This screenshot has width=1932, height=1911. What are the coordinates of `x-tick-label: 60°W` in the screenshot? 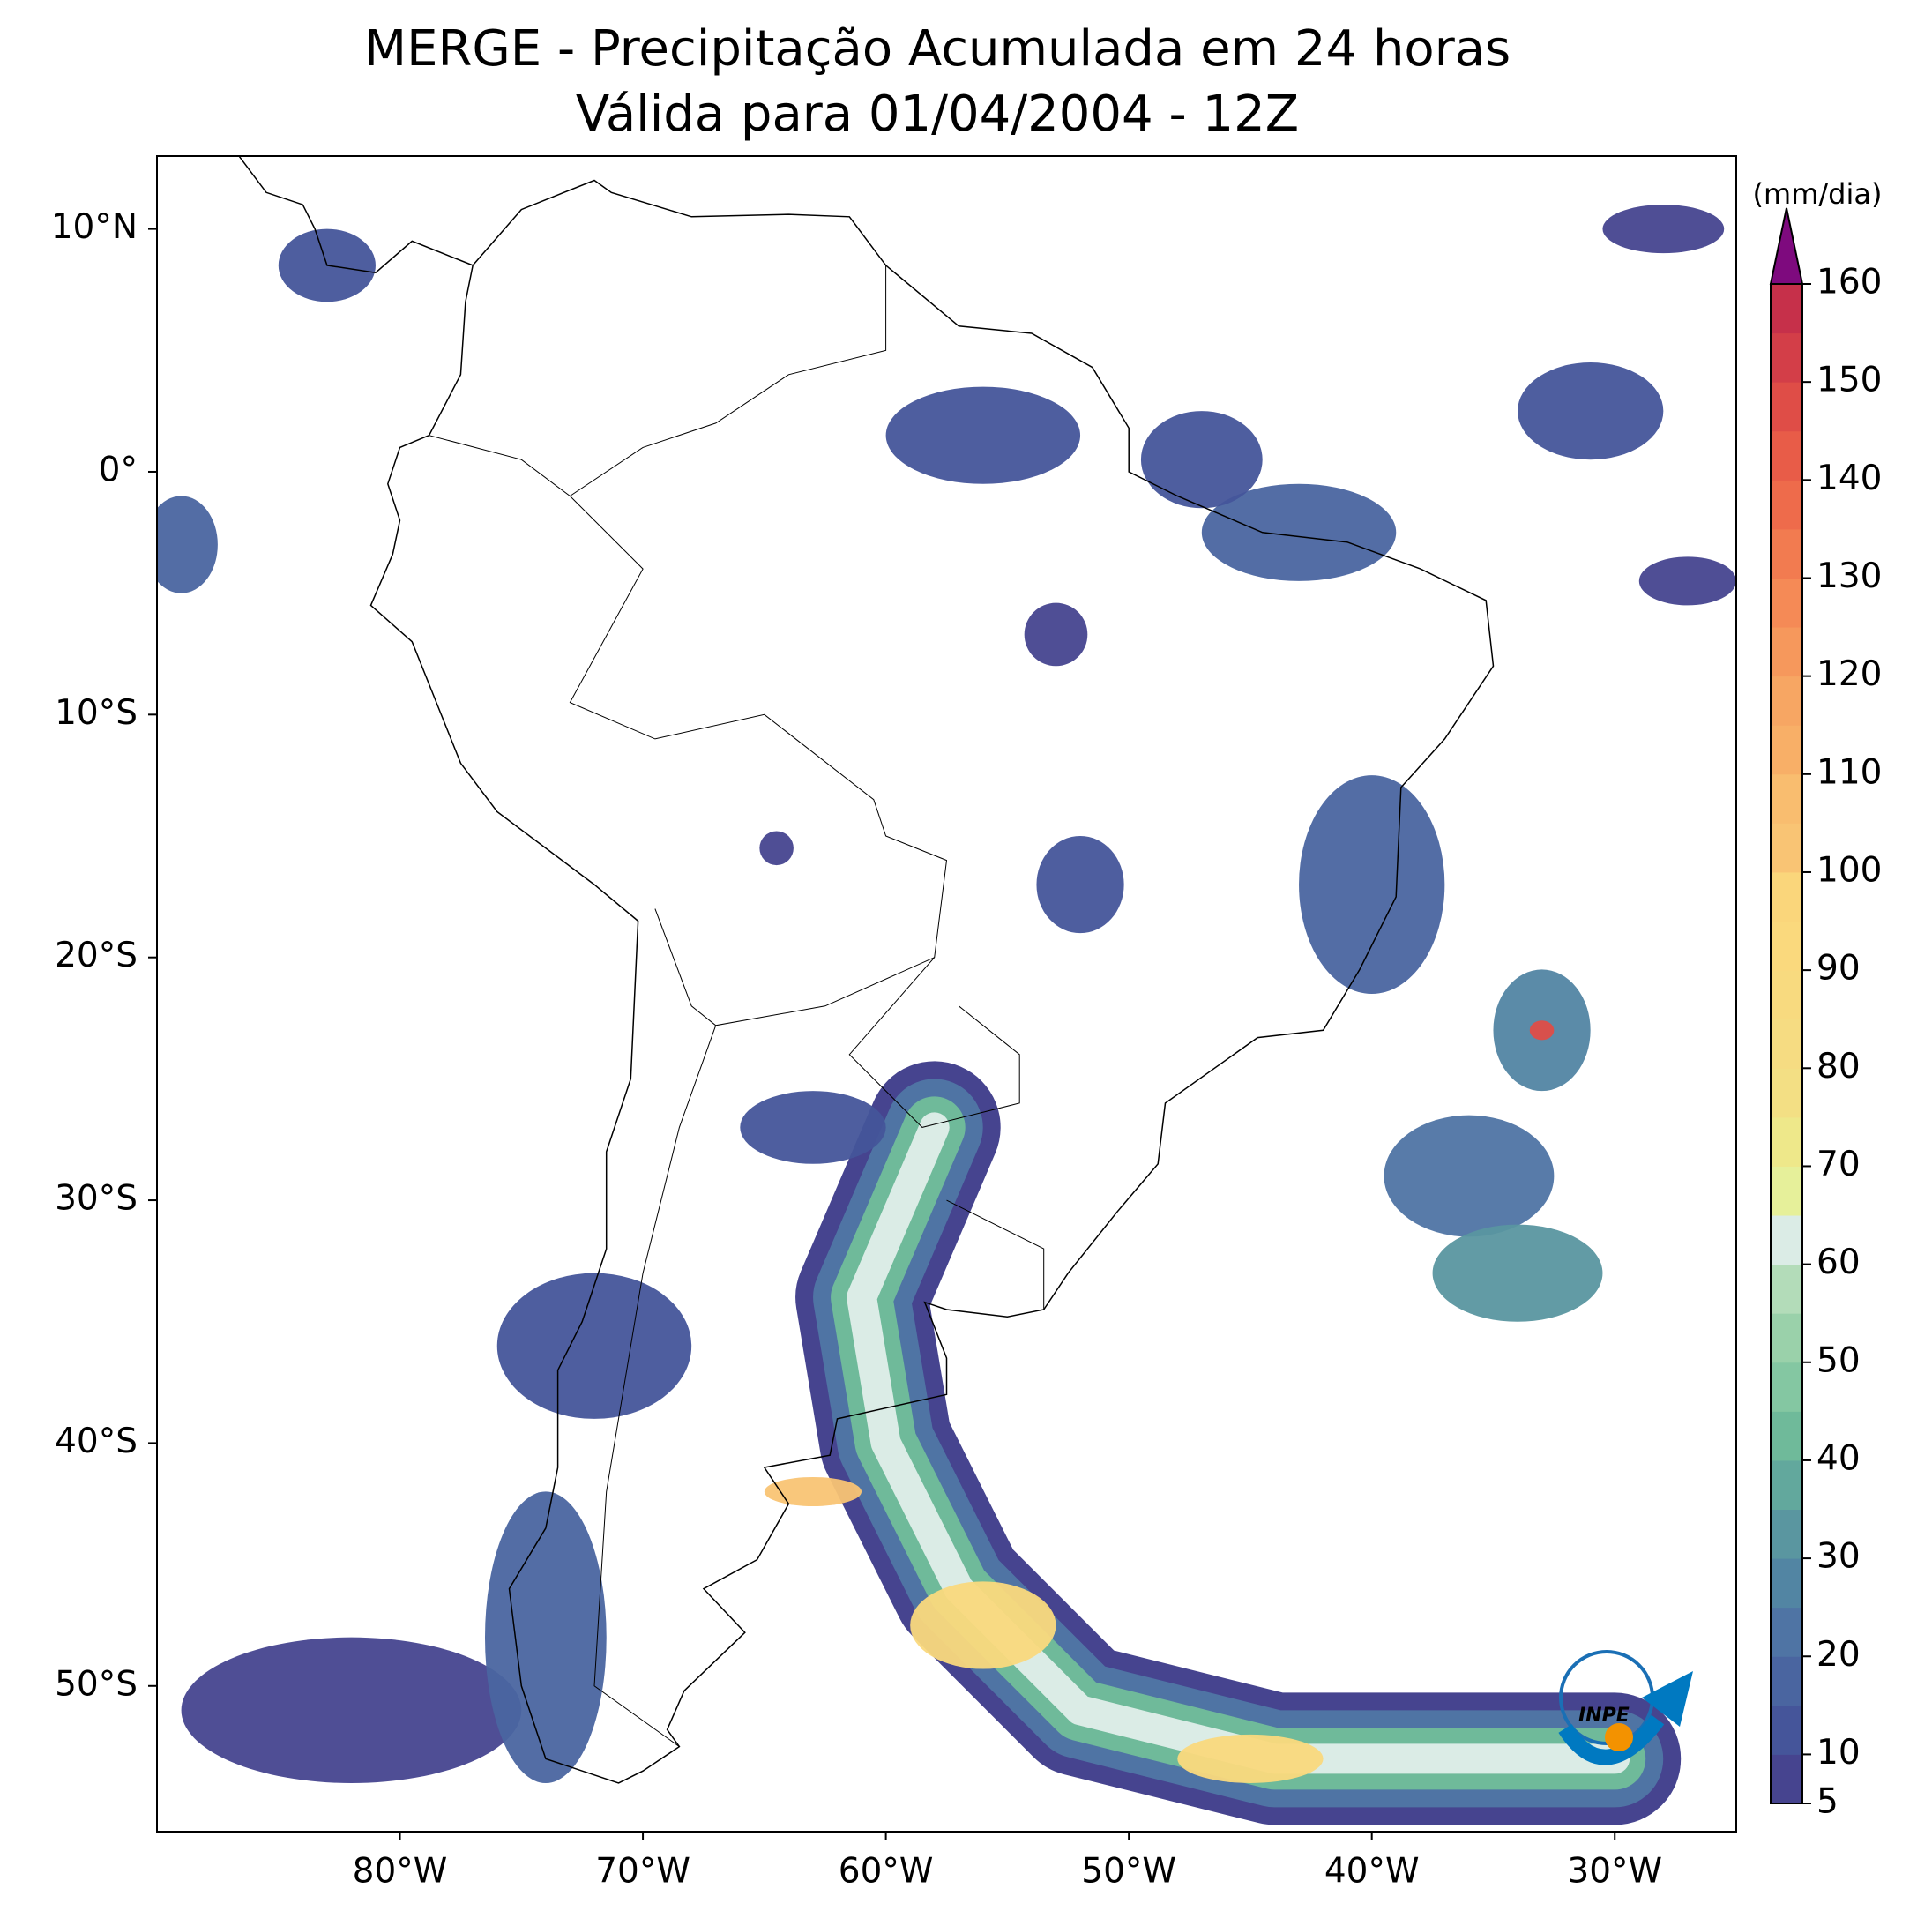 It's located at (886, 1872).